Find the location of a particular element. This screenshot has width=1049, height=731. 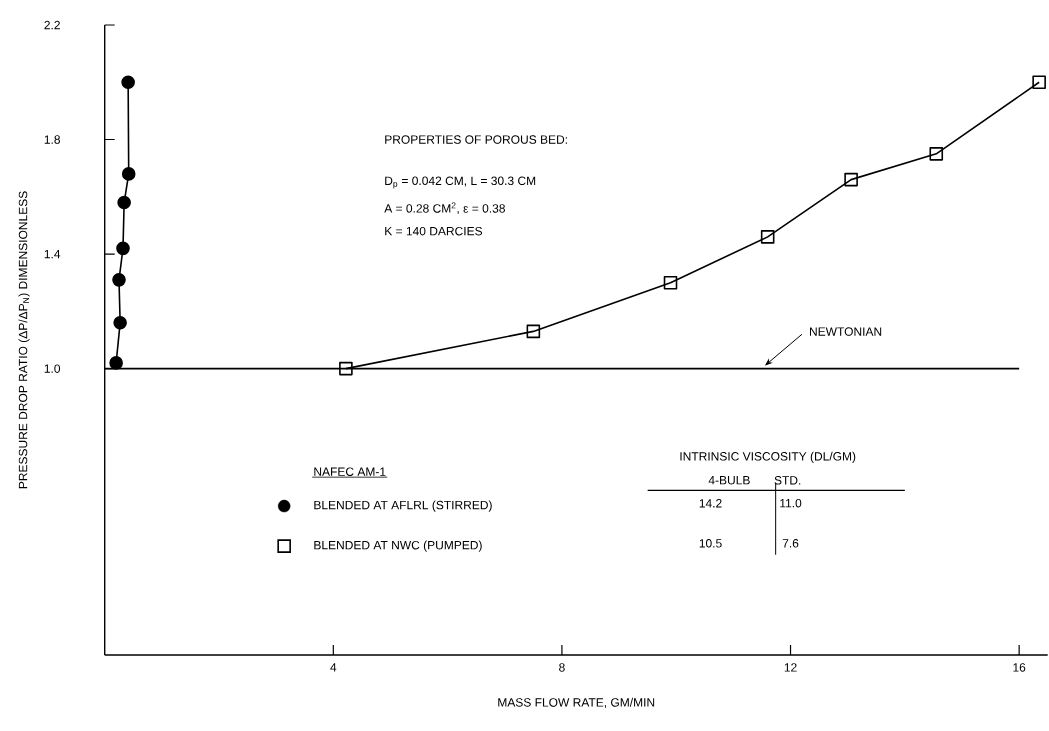

x-tick-label: 4 is located at coordinates (333, 667).